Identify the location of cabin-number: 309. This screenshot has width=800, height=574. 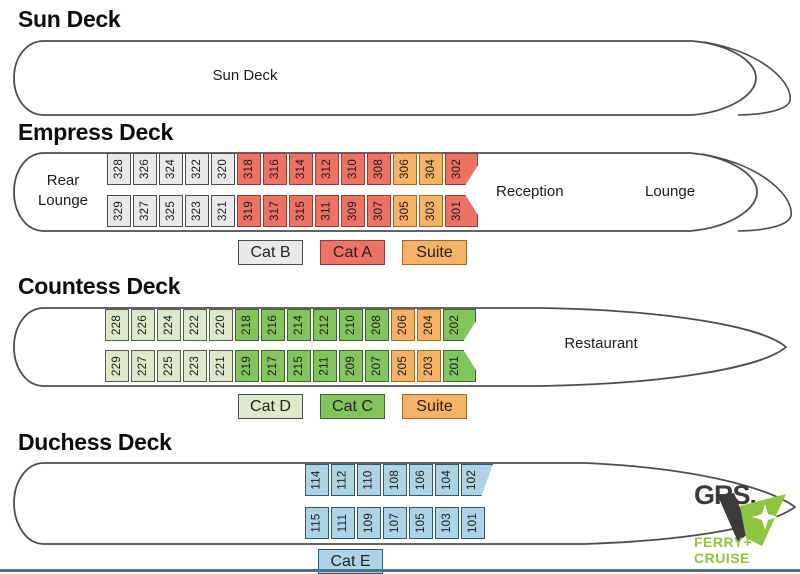
(353, 211).